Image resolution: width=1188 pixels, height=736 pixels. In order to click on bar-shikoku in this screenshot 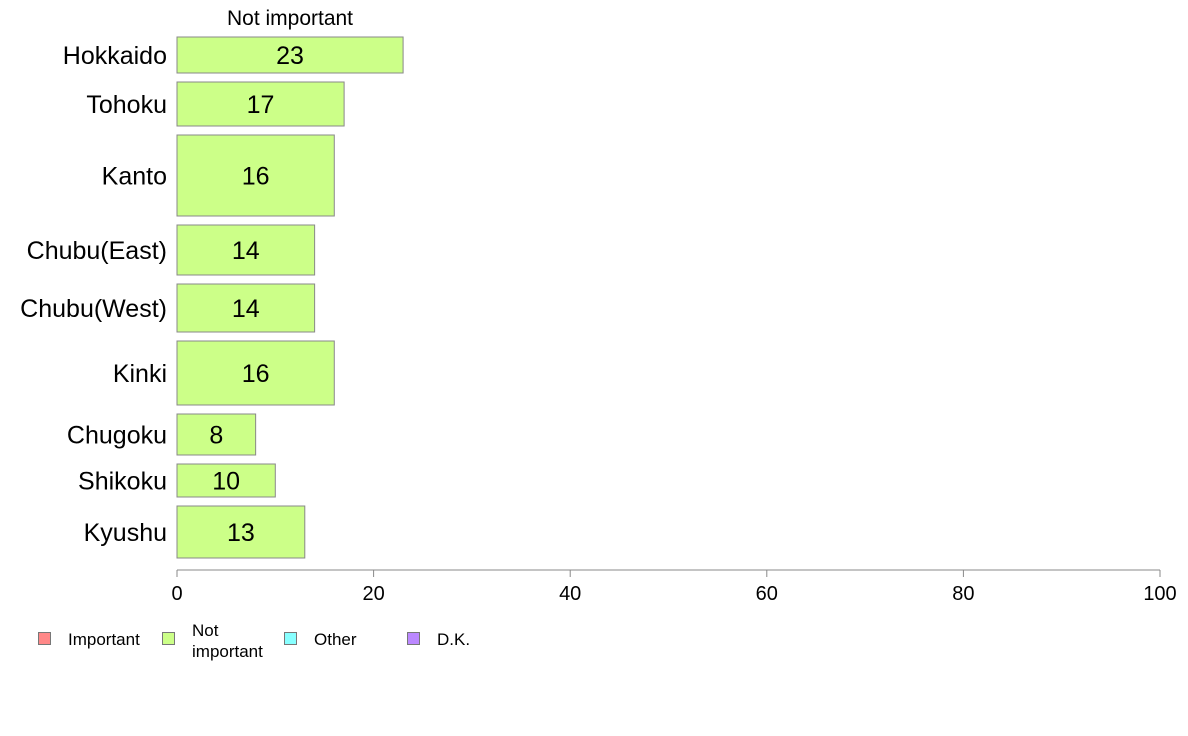, I will do `click(226, 480)`.